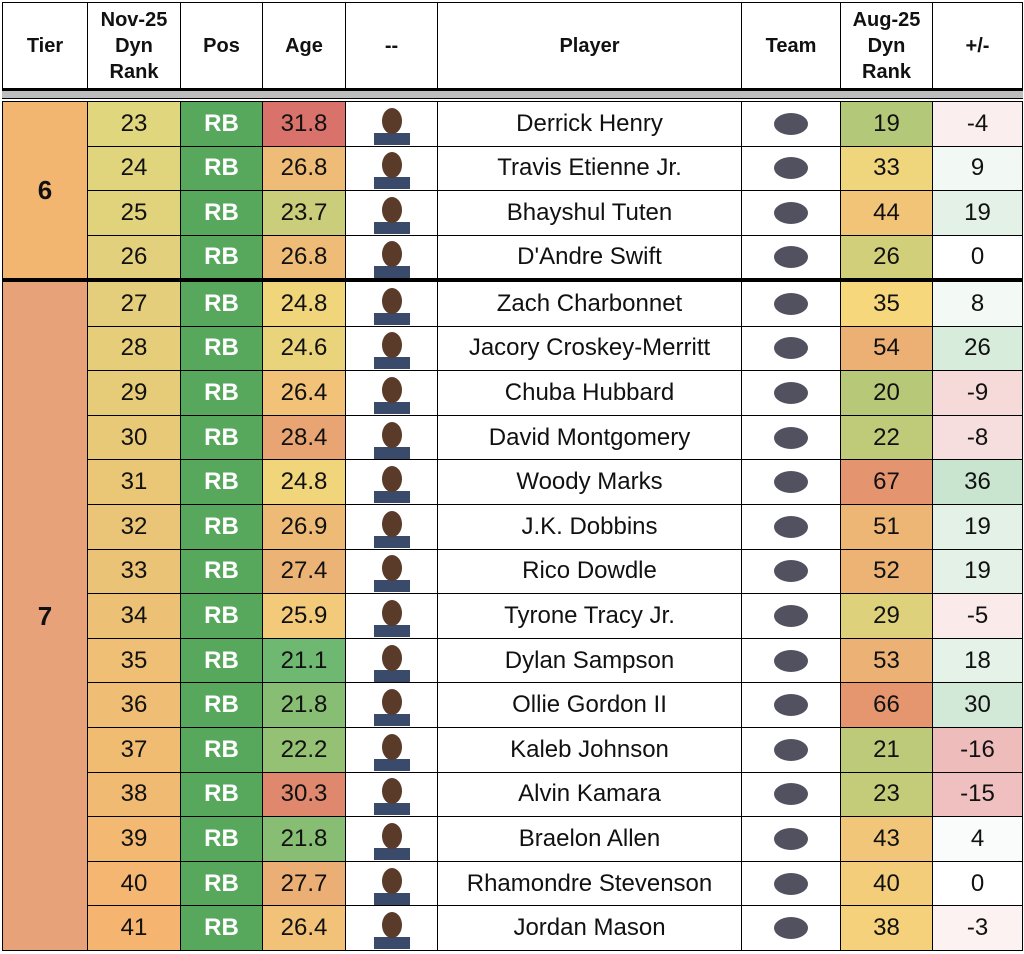  What do you see at coordinates (589, 660) in the screenshot?
I see `player-name: Dylan Sampson` at bounding box center [589, 660].